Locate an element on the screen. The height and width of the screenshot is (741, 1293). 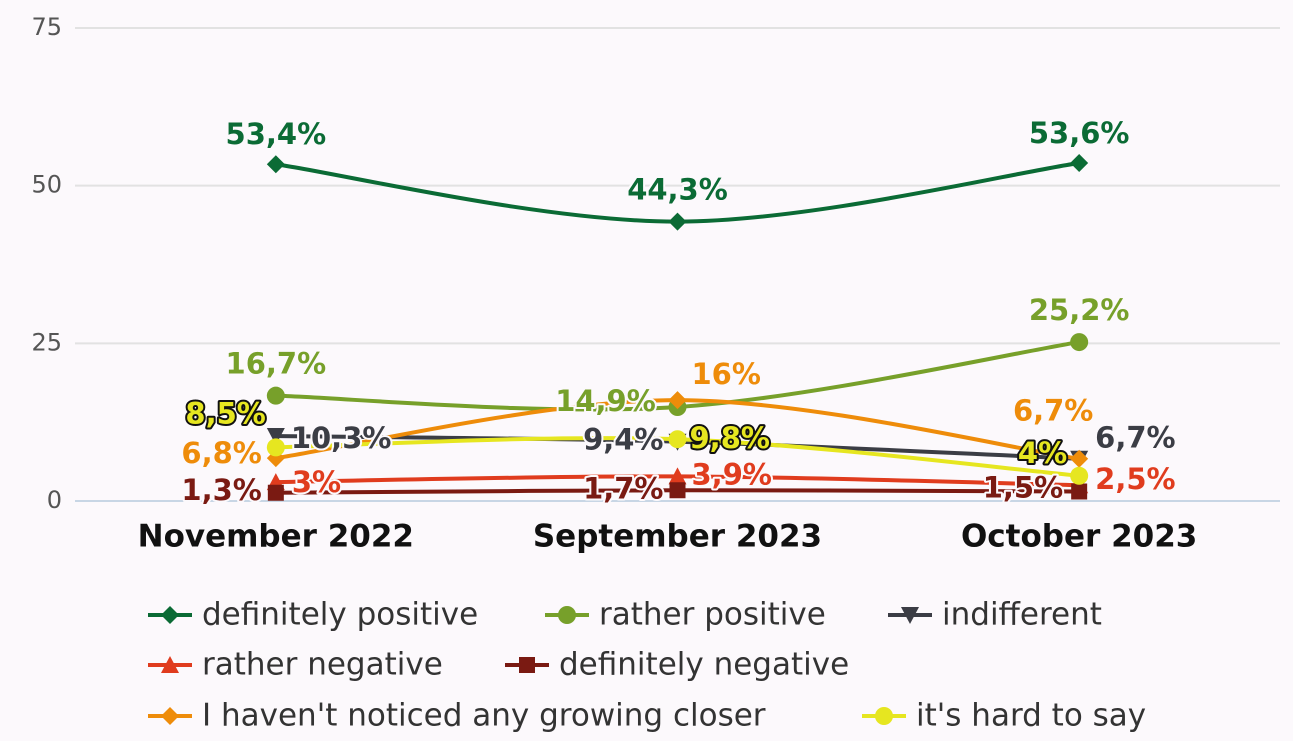
legend-item: rather negative is located at coordinates (295, 665).